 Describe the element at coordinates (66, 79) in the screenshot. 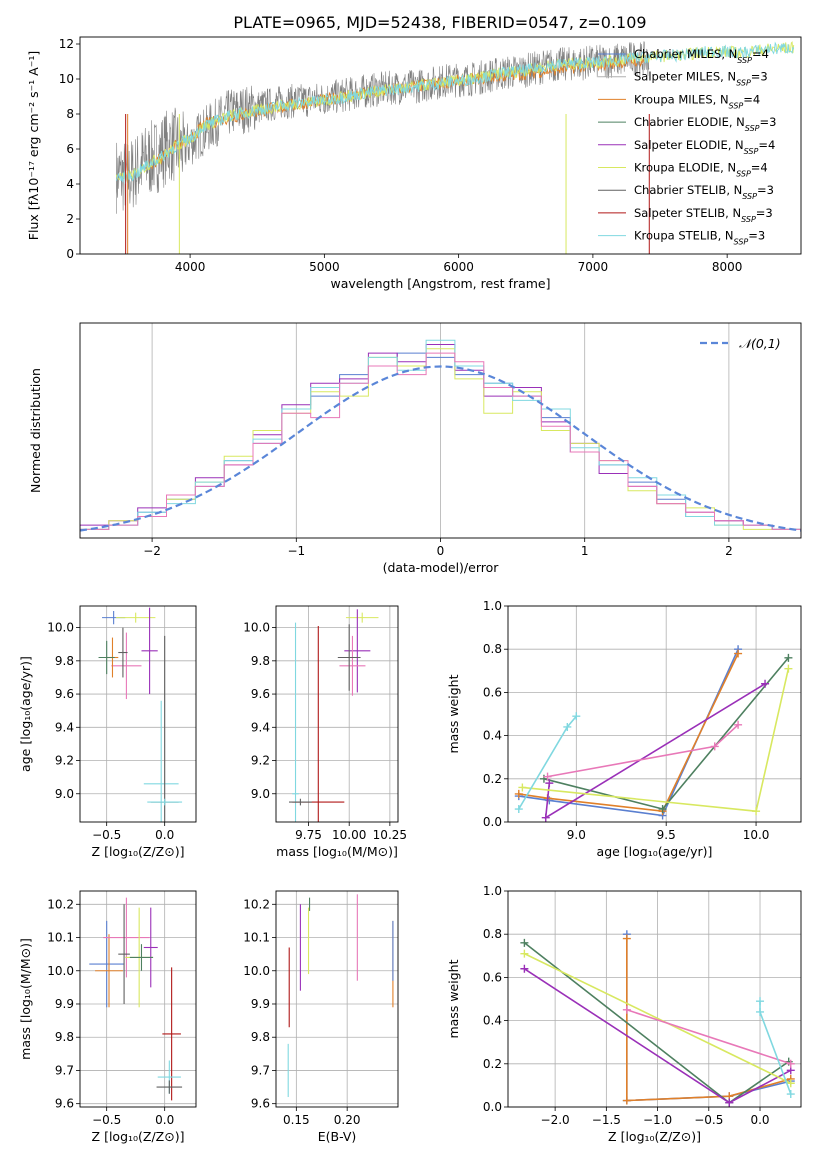

I see `y-tick-label: 10` at that location.